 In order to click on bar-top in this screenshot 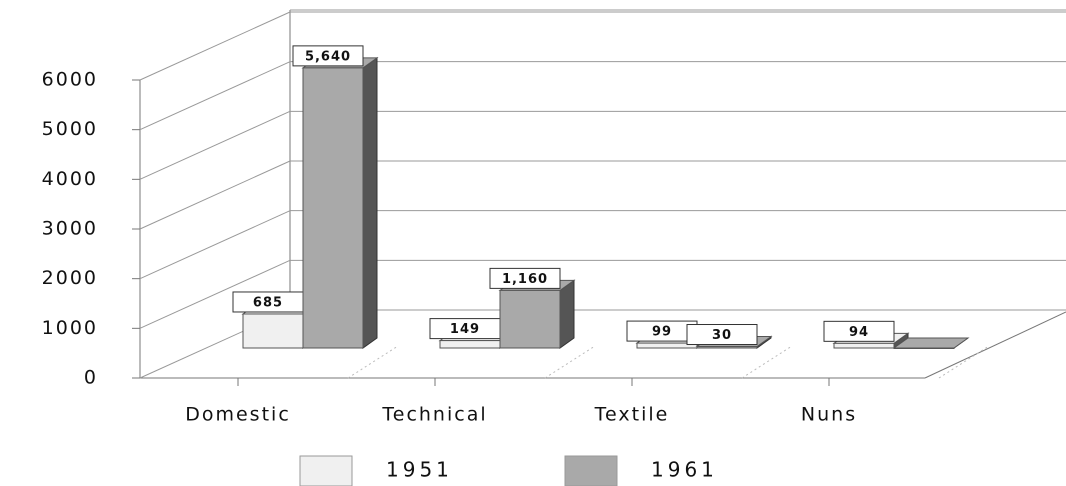, I will do `click(931, 343)`.